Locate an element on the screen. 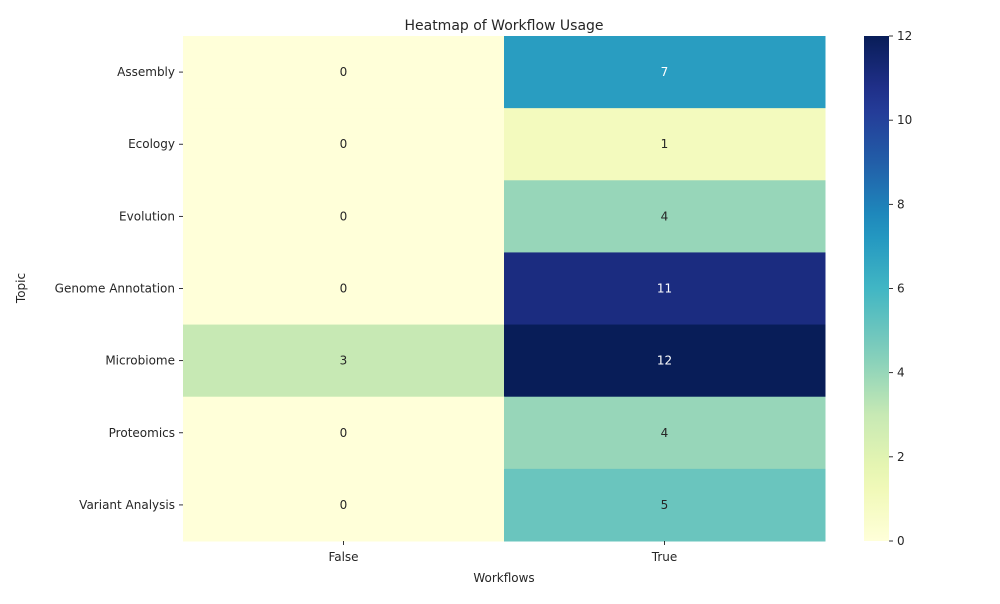  cell-value-label: 1 is located at coordinates (665, 144).